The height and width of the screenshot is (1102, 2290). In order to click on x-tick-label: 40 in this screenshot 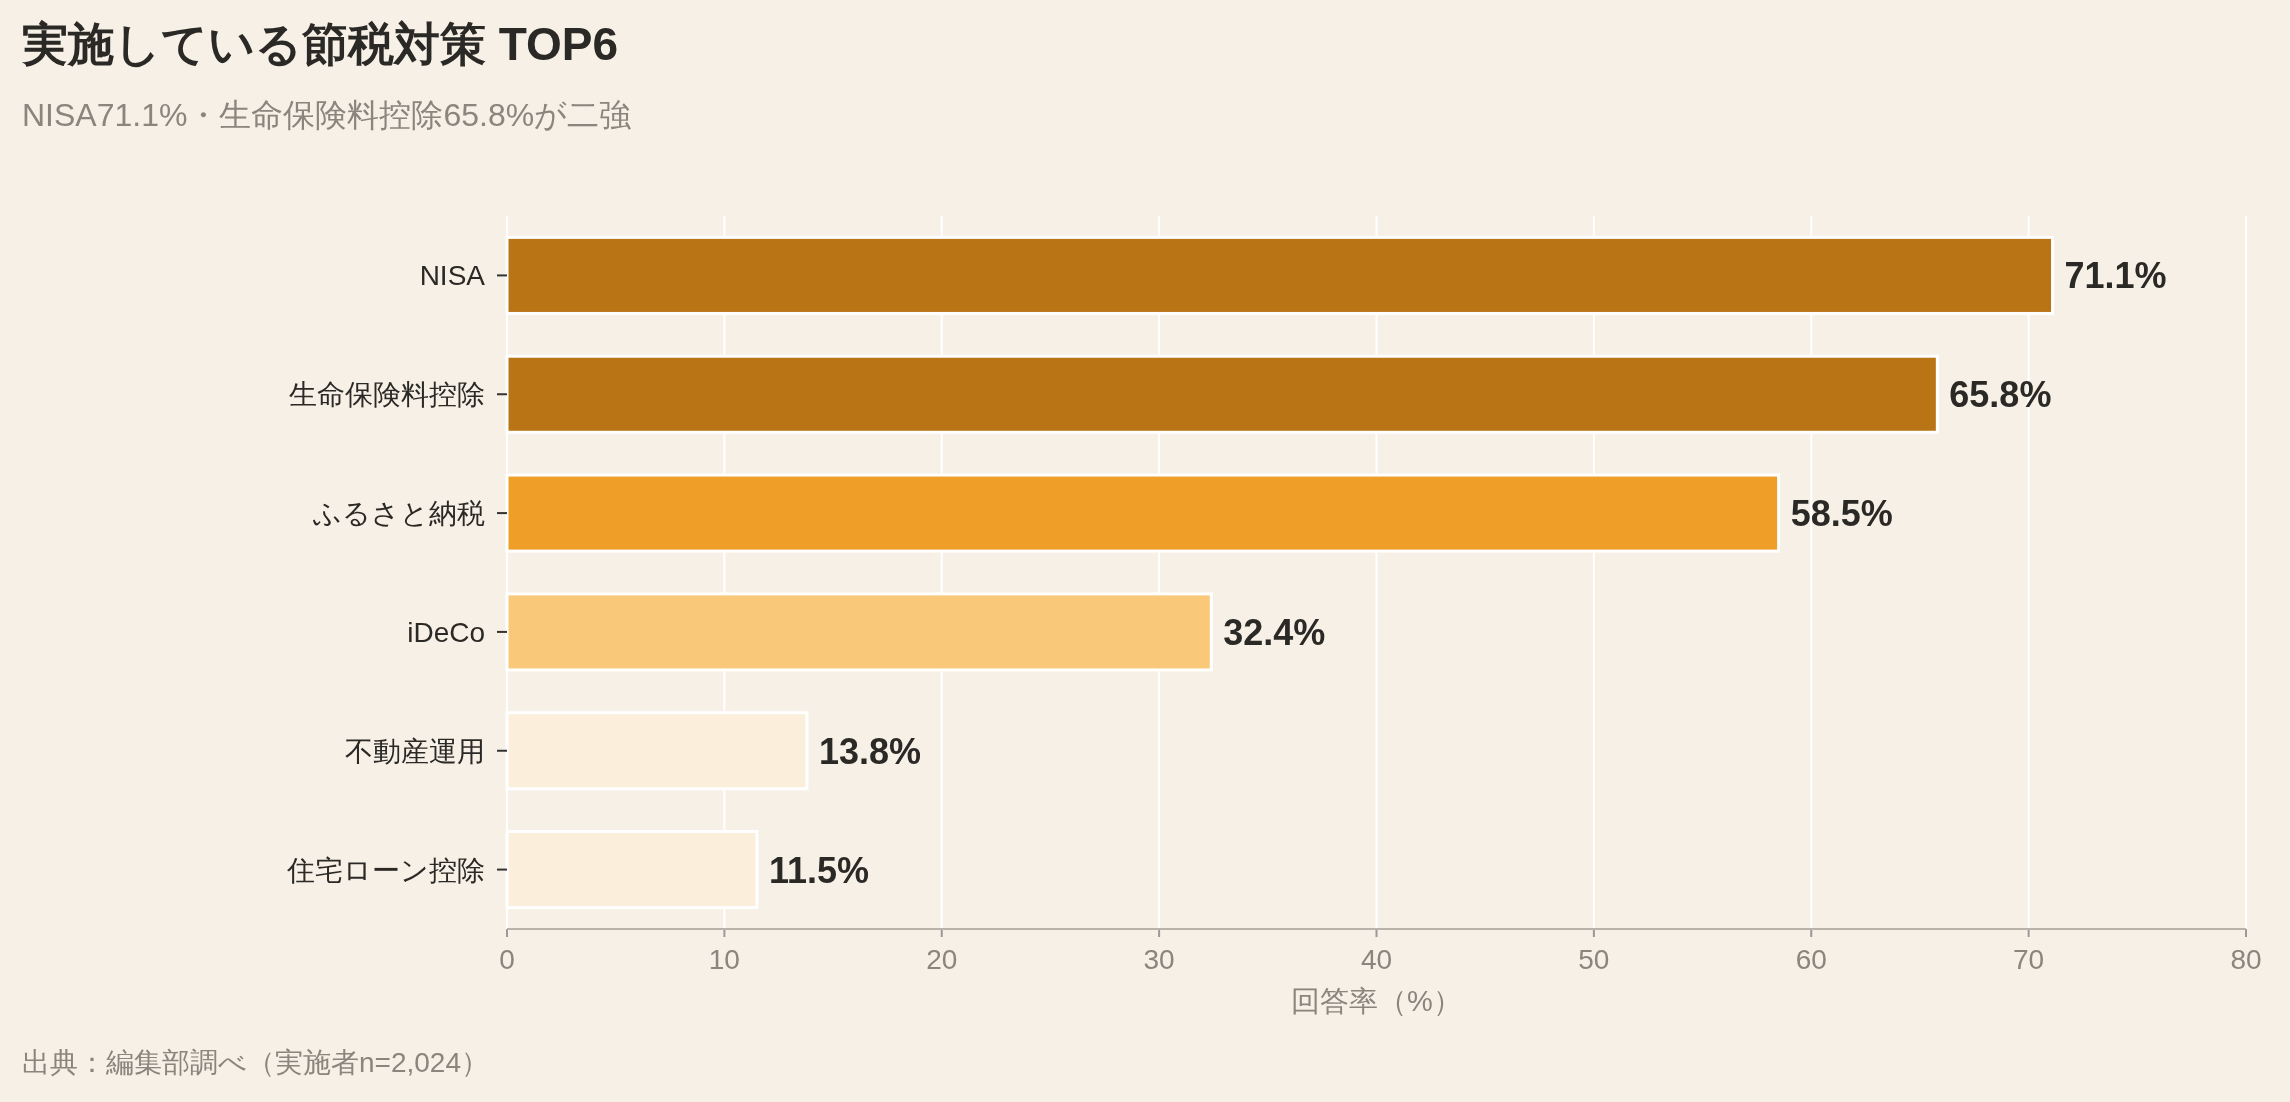, I will do `click(1376, 959)`.